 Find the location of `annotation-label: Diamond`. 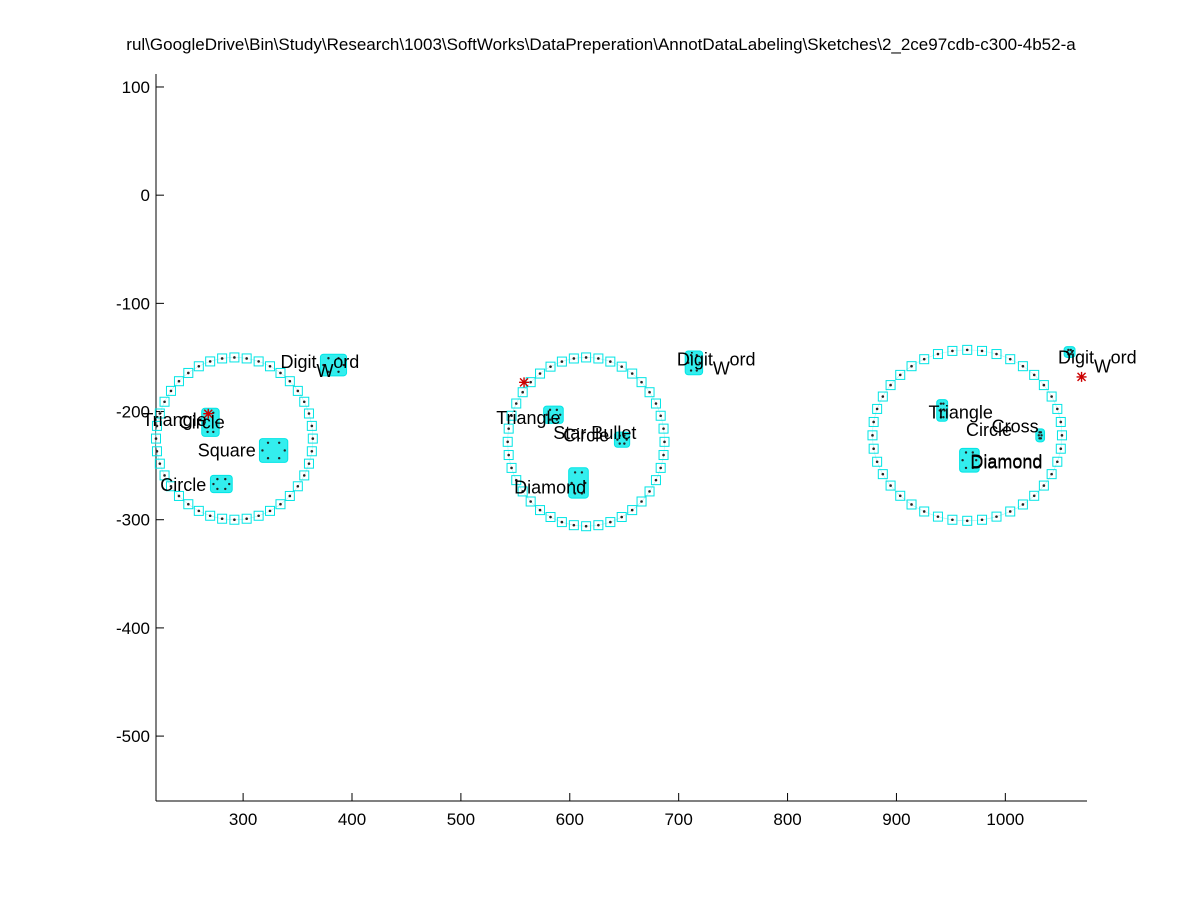

annotation-label: Diamond is located at coordinates (1006, 461).